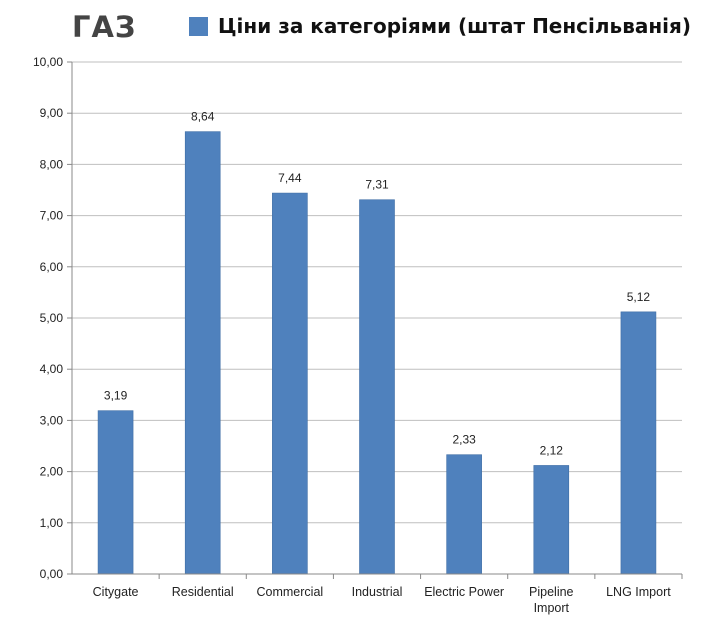 The height and width of the screenshot is (629, 716). What do you see at coordinates (203, 117) in the screenshot?
I see `data-label: 8,64` at bounding box center [203, 117].